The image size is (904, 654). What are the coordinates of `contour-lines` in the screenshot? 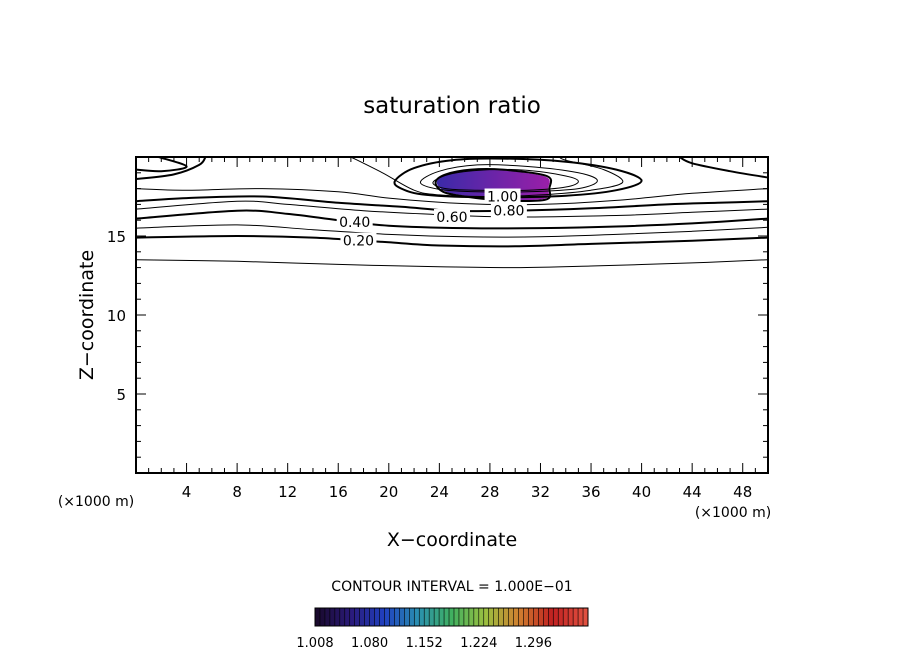 It's located at (452, 213).